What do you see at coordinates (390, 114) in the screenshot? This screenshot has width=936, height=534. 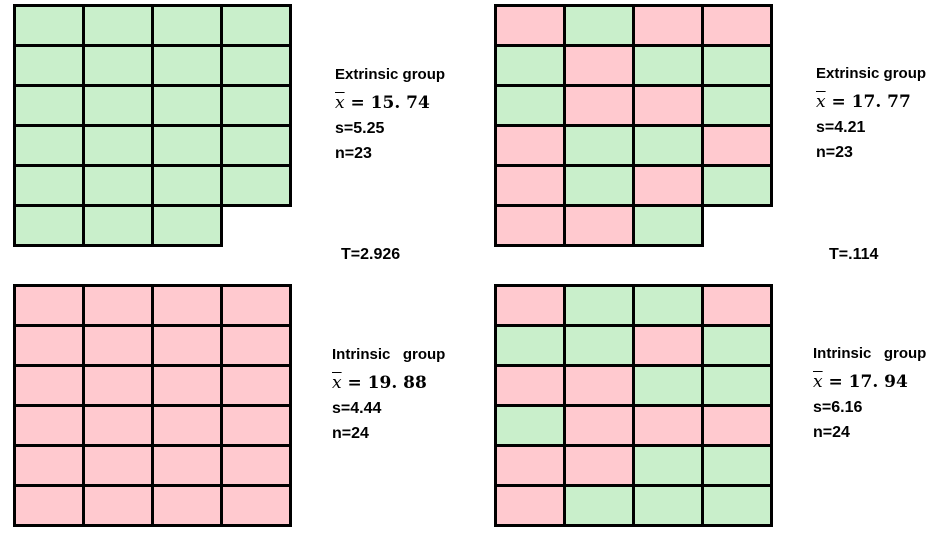 I see `left-extrinsic-stats: Extrinsic group x = 15. 74 s=5.25 n=23` at bounding box center [390, 114].